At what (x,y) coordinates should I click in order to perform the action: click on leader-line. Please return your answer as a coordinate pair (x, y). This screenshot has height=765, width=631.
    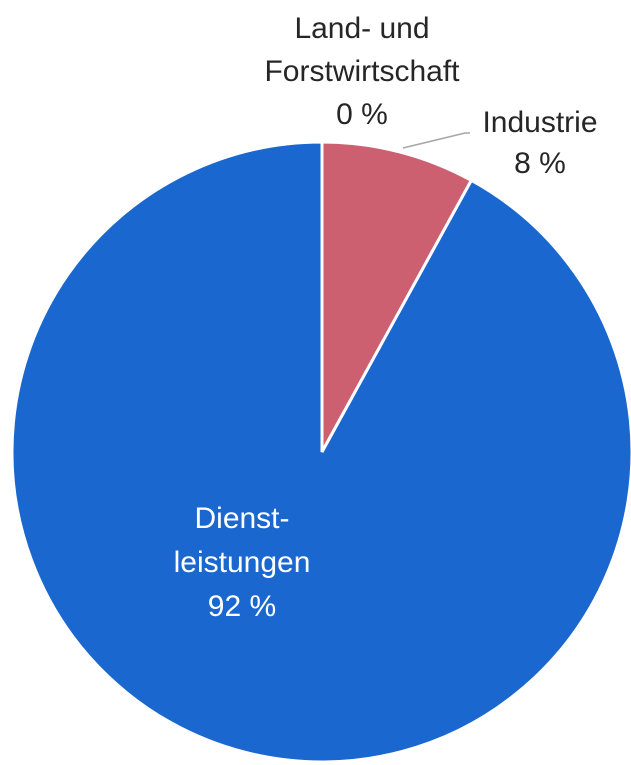
    Looking at the image, I should click on (436, 140).